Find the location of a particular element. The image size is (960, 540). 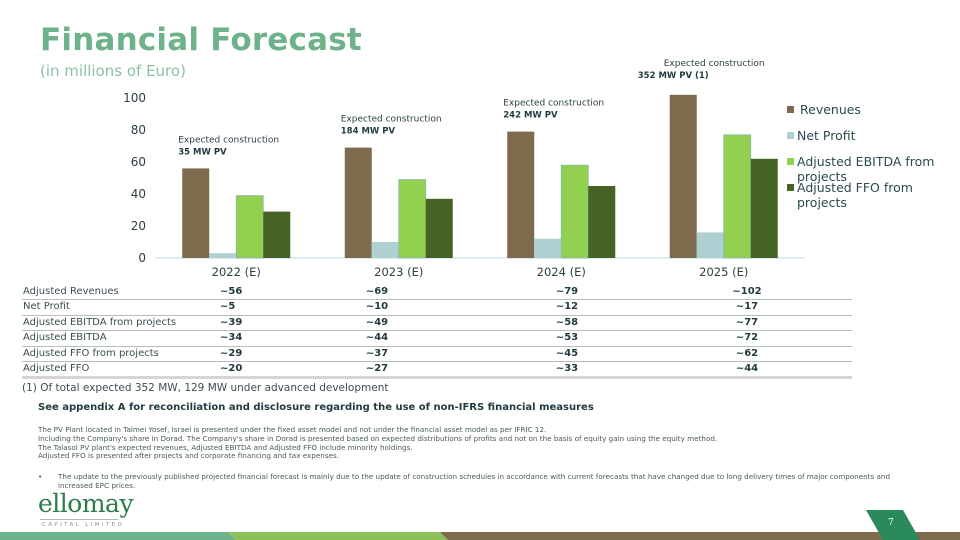

row-label: Adjusted EBITDA is located at coordinates (117, 338).